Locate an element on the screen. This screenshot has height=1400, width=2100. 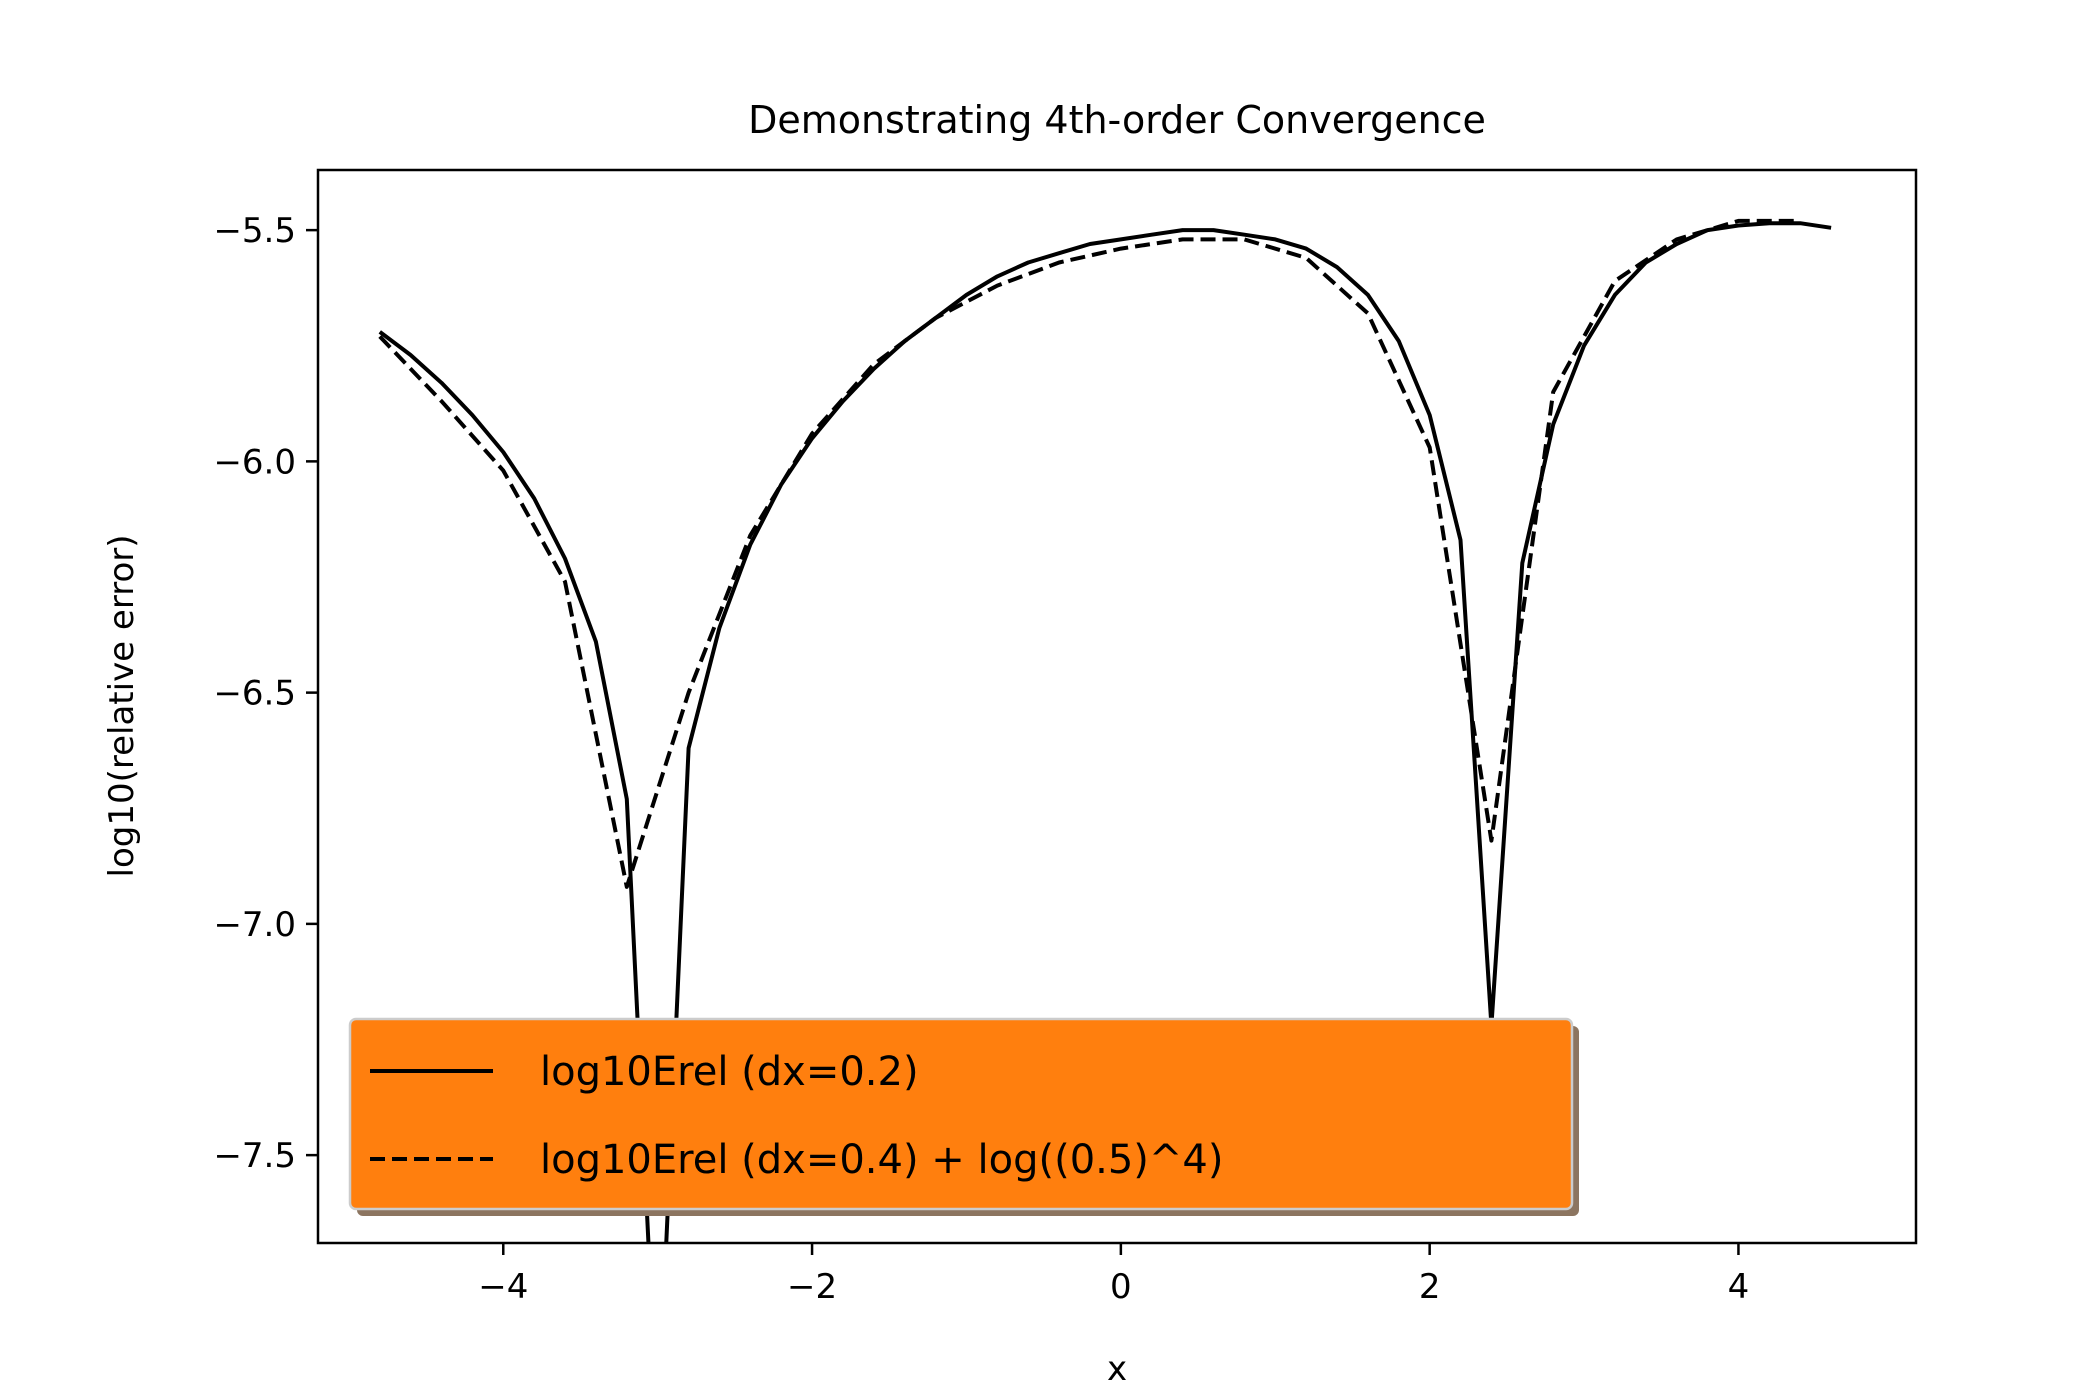
y-tick-label: −6.0 is located at coordinates (254, 462).